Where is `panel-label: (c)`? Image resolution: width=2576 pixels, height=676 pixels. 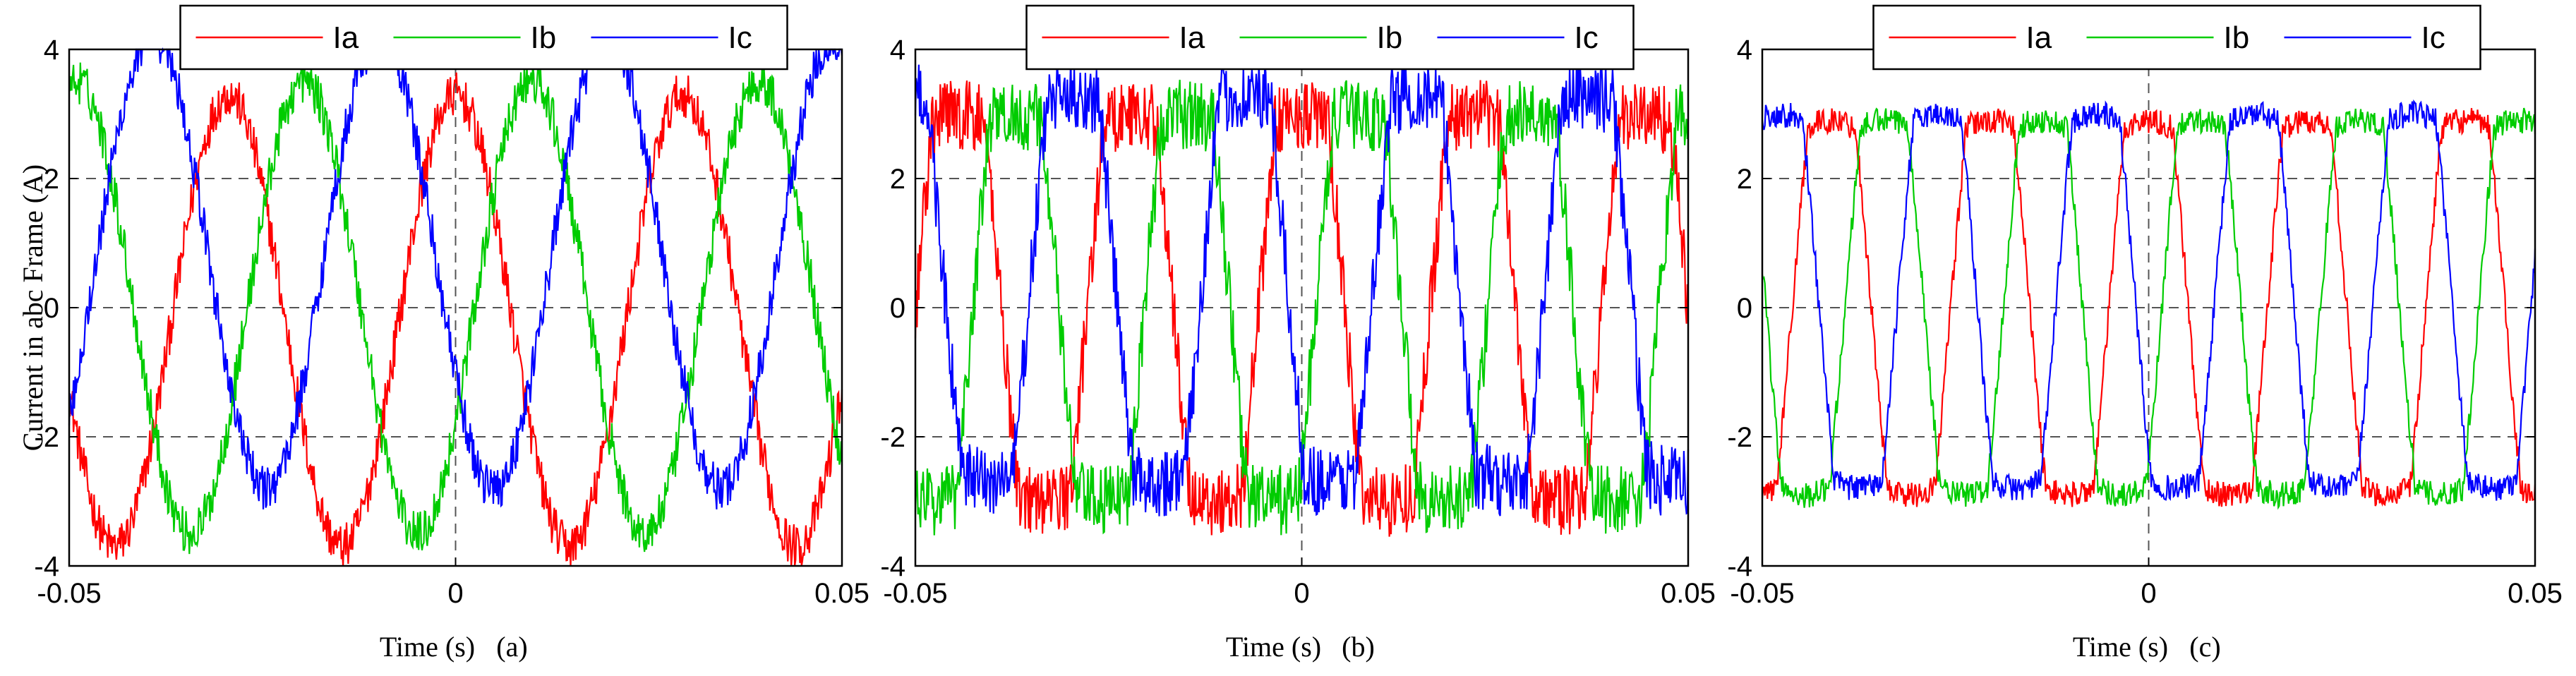
panel-label: (c) is located at coordinates (2204, 647).